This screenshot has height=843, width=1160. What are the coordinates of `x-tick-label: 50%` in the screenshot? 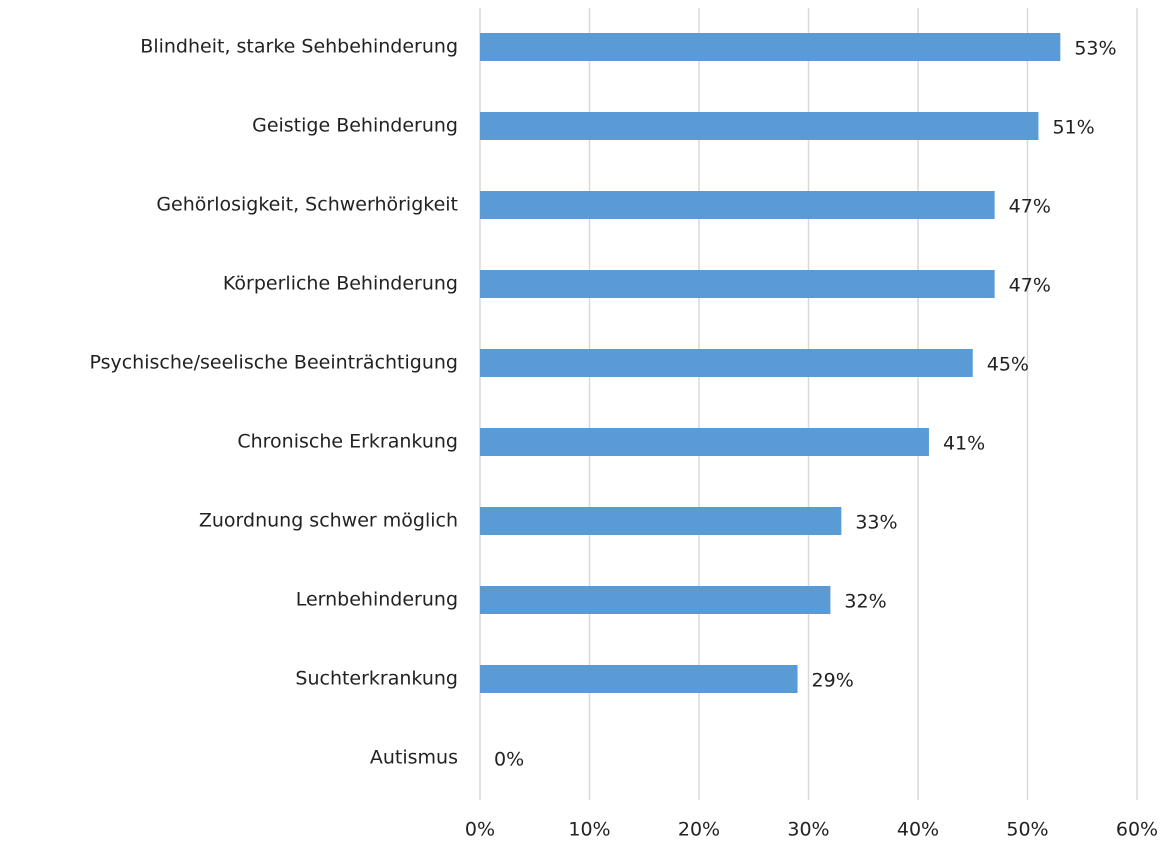 It's located at (1027, 830).